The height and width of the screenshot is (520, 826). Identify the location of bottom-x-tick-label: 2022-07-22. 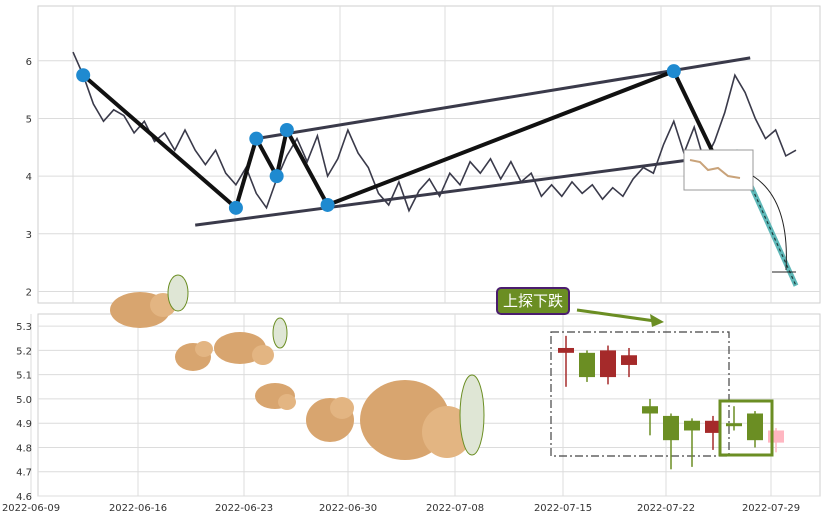
(666, 508).